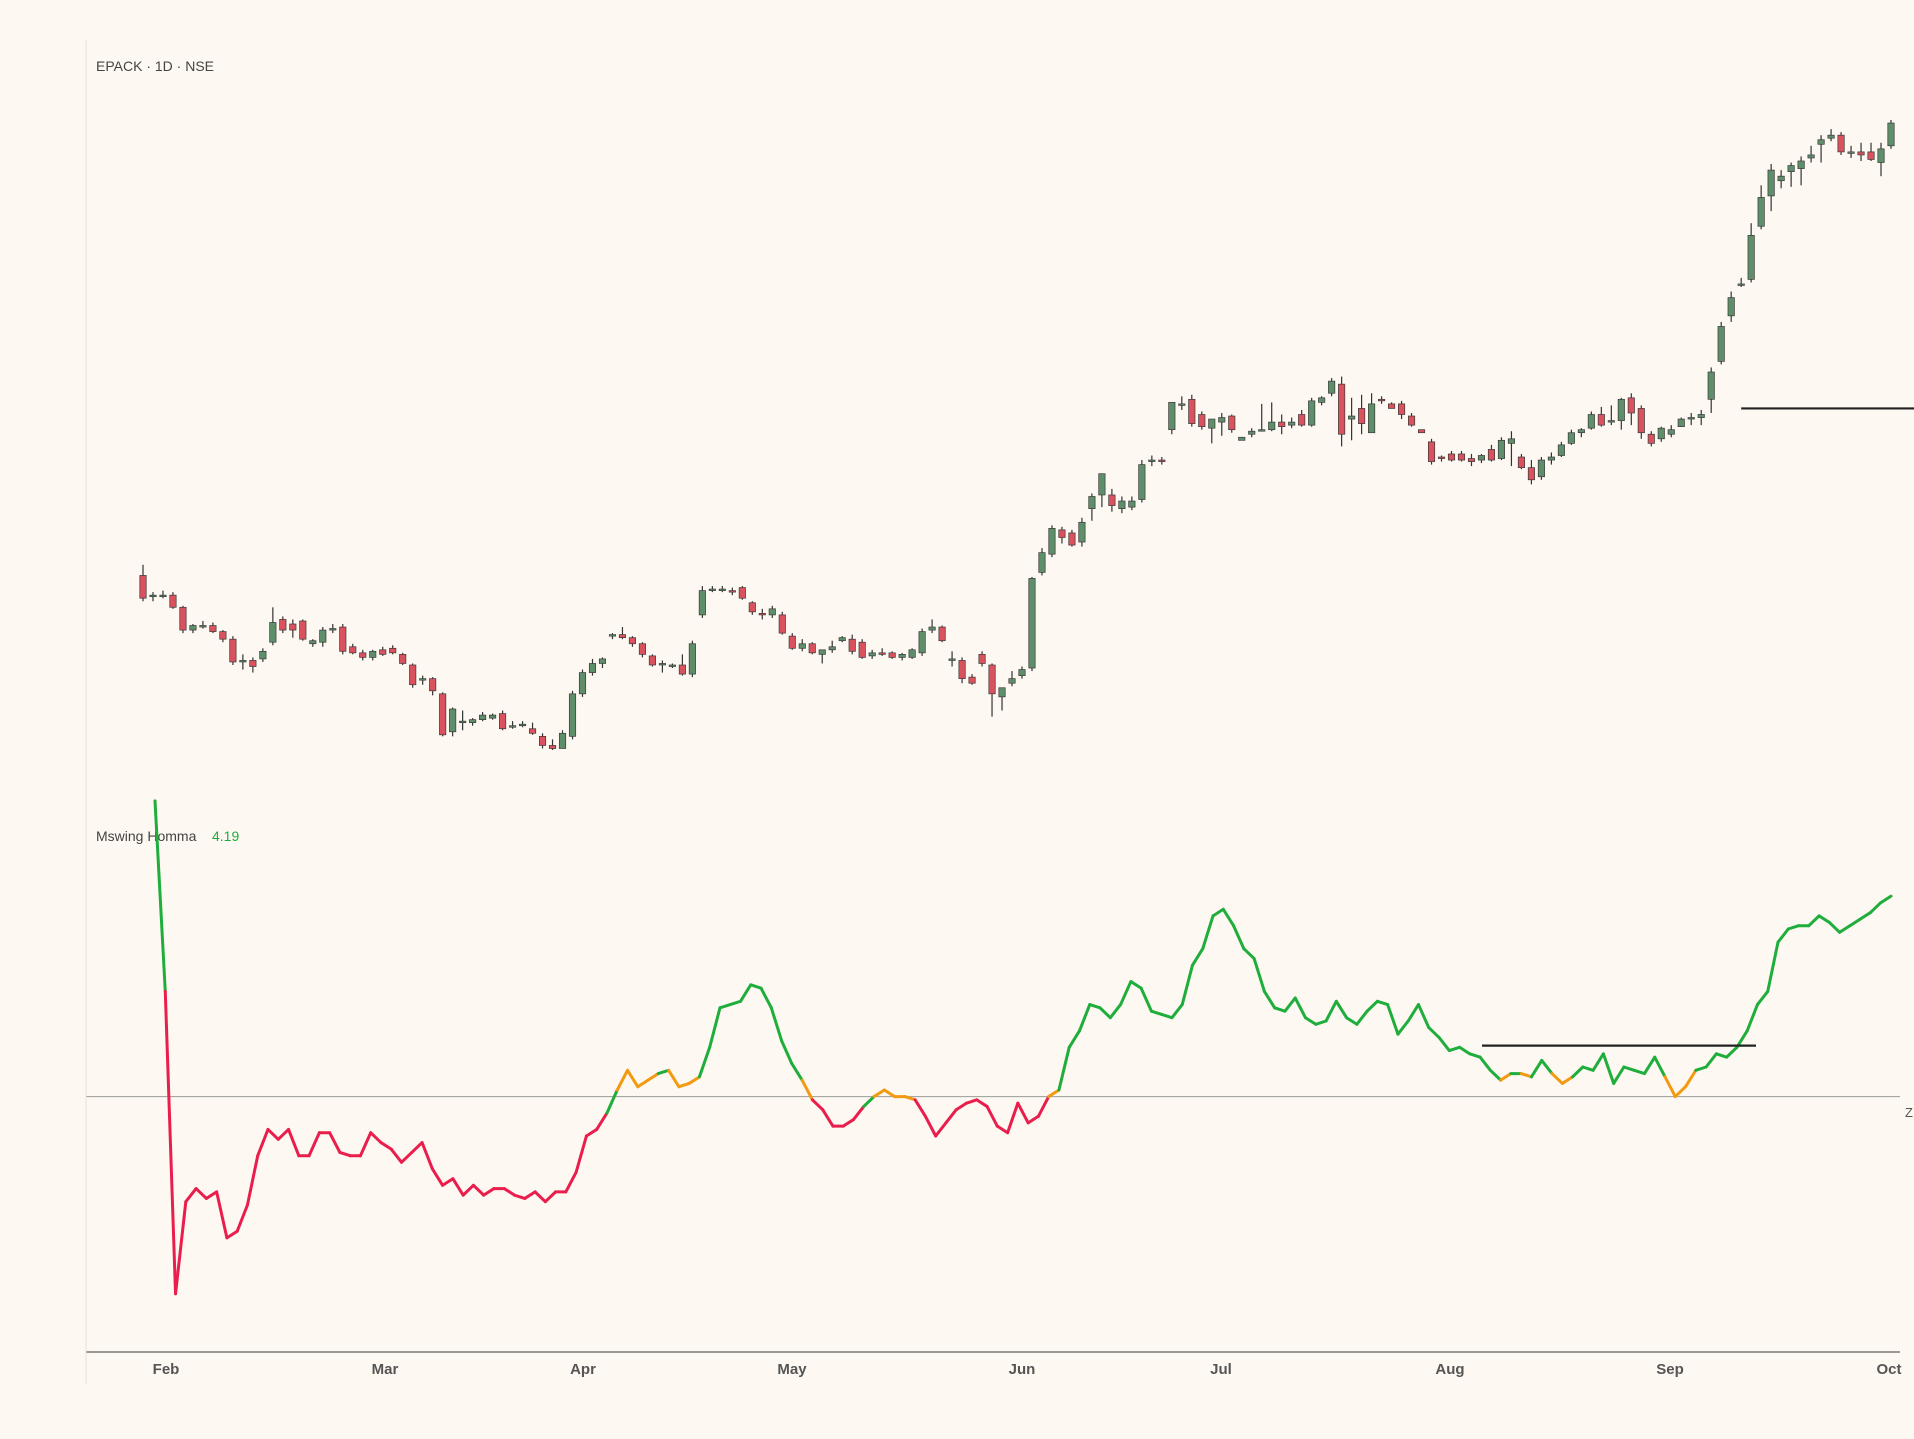  Describe the element at coordinates (155, 66) in the screenshot. I see `price-chart-title: EPACK · 1D · NSE` at that location.